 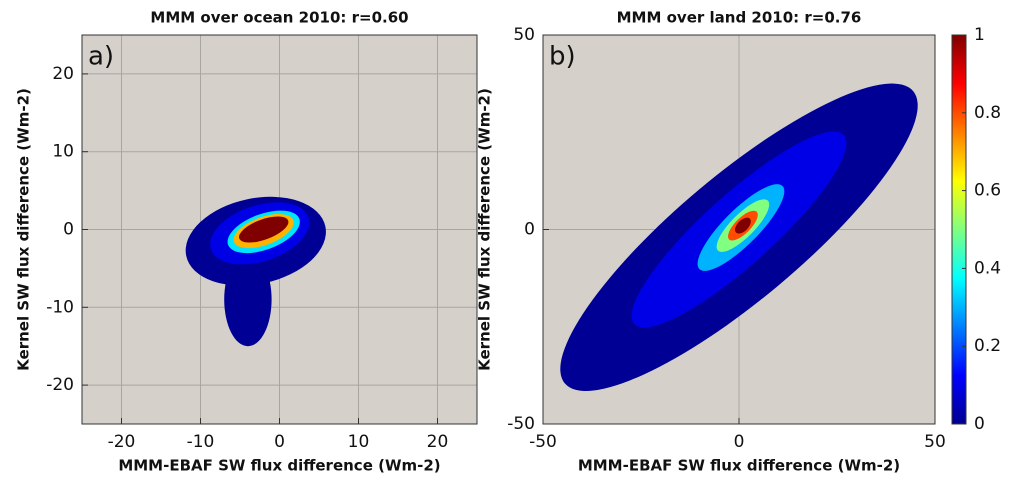 What do you see at coordinates (122, 442) in the screenshot?
I see `x-tick-label: -20` at bounding box center [122, 442].